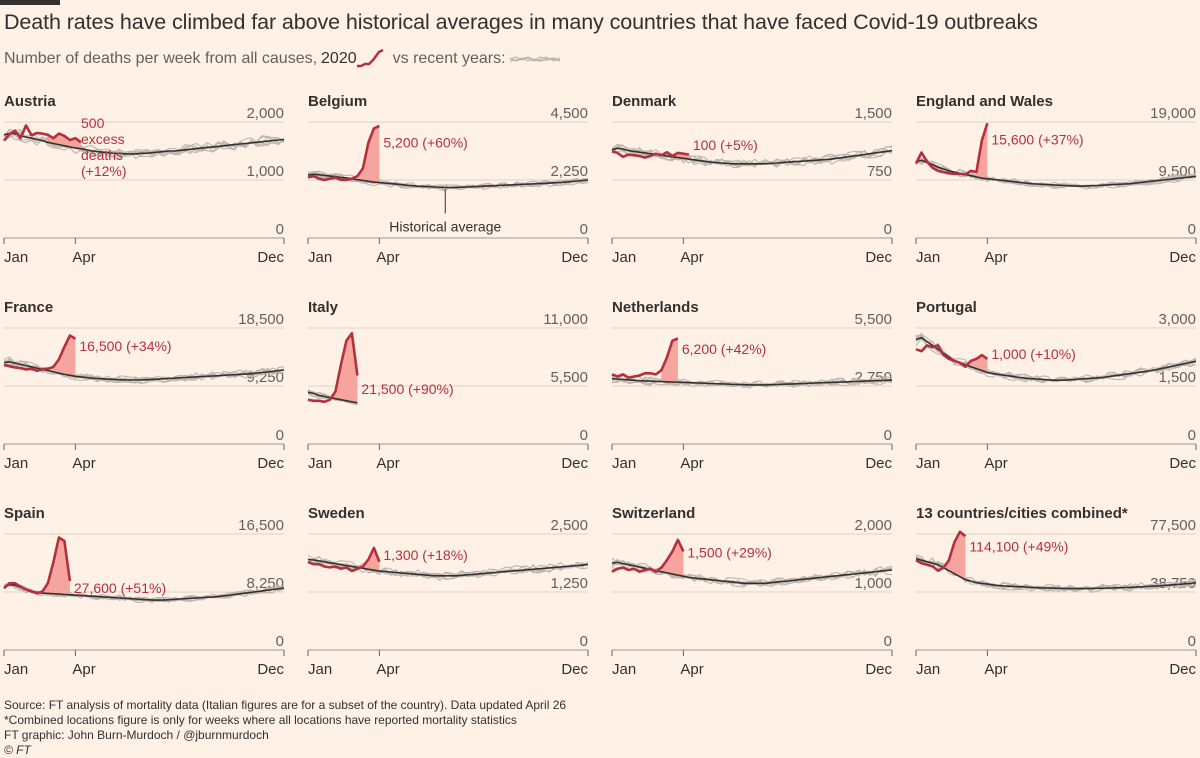 The width and height of the screenshot is (1200, 758). I want to click on y-tick-label: 2,250, so click(569, 171).